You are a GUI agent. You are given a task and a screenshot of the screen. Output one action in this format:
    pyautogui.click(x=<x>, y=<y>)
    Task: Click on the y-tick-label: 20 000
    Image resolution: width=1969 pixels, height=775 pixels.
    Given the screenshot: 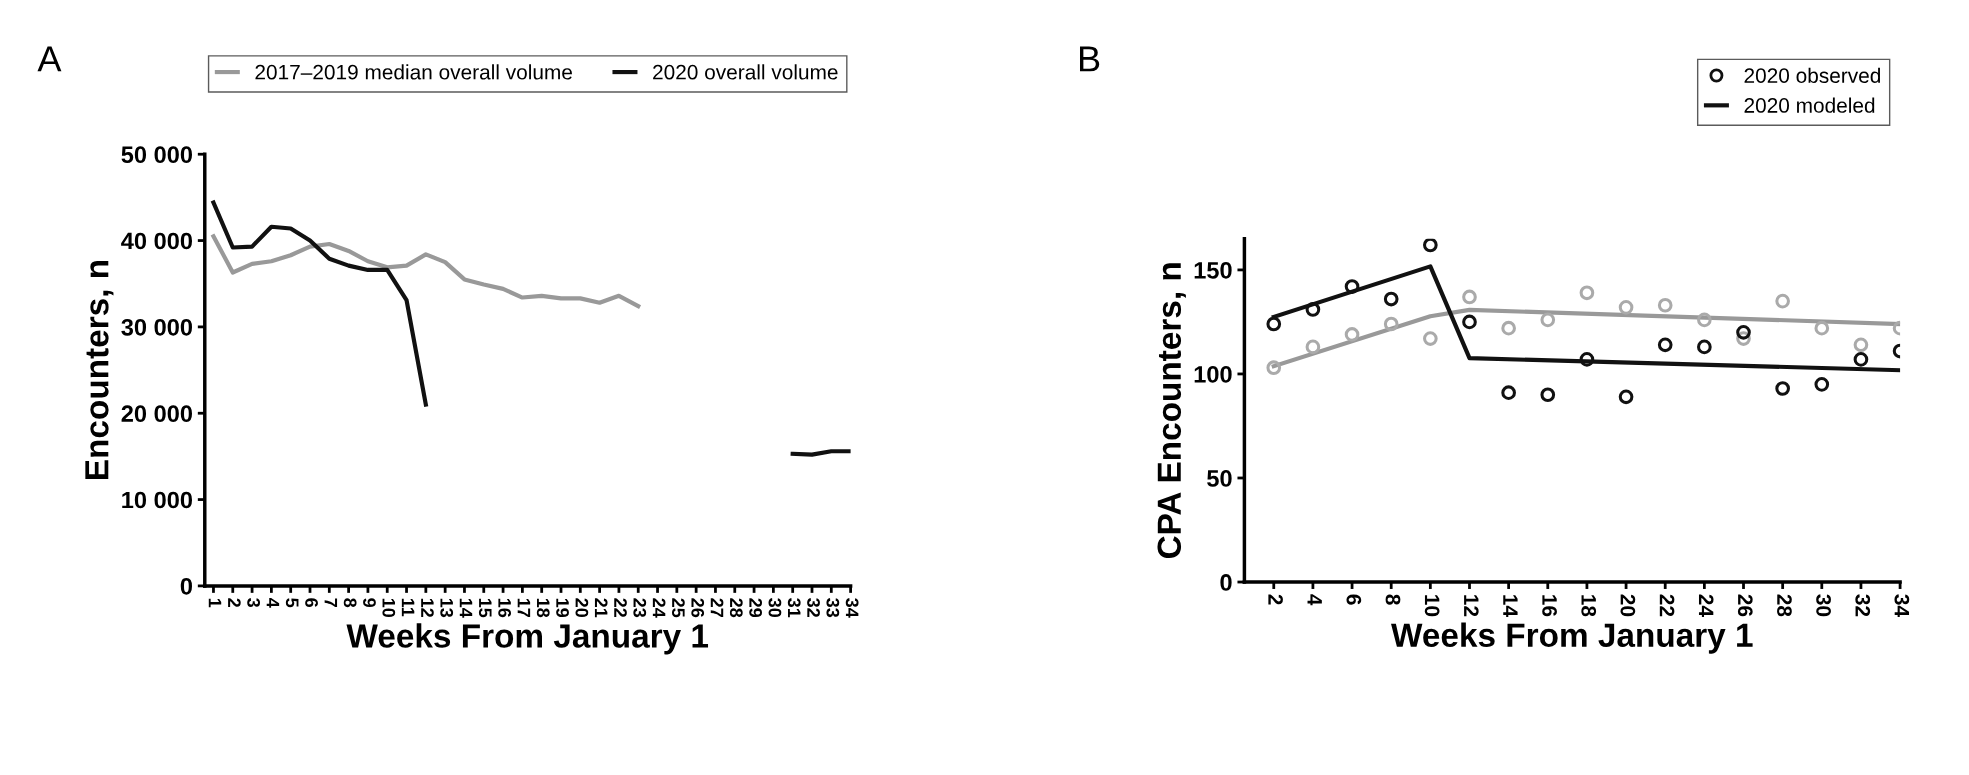 What is the action you would take?
    pyautogui.click(x=157, y=414)
    